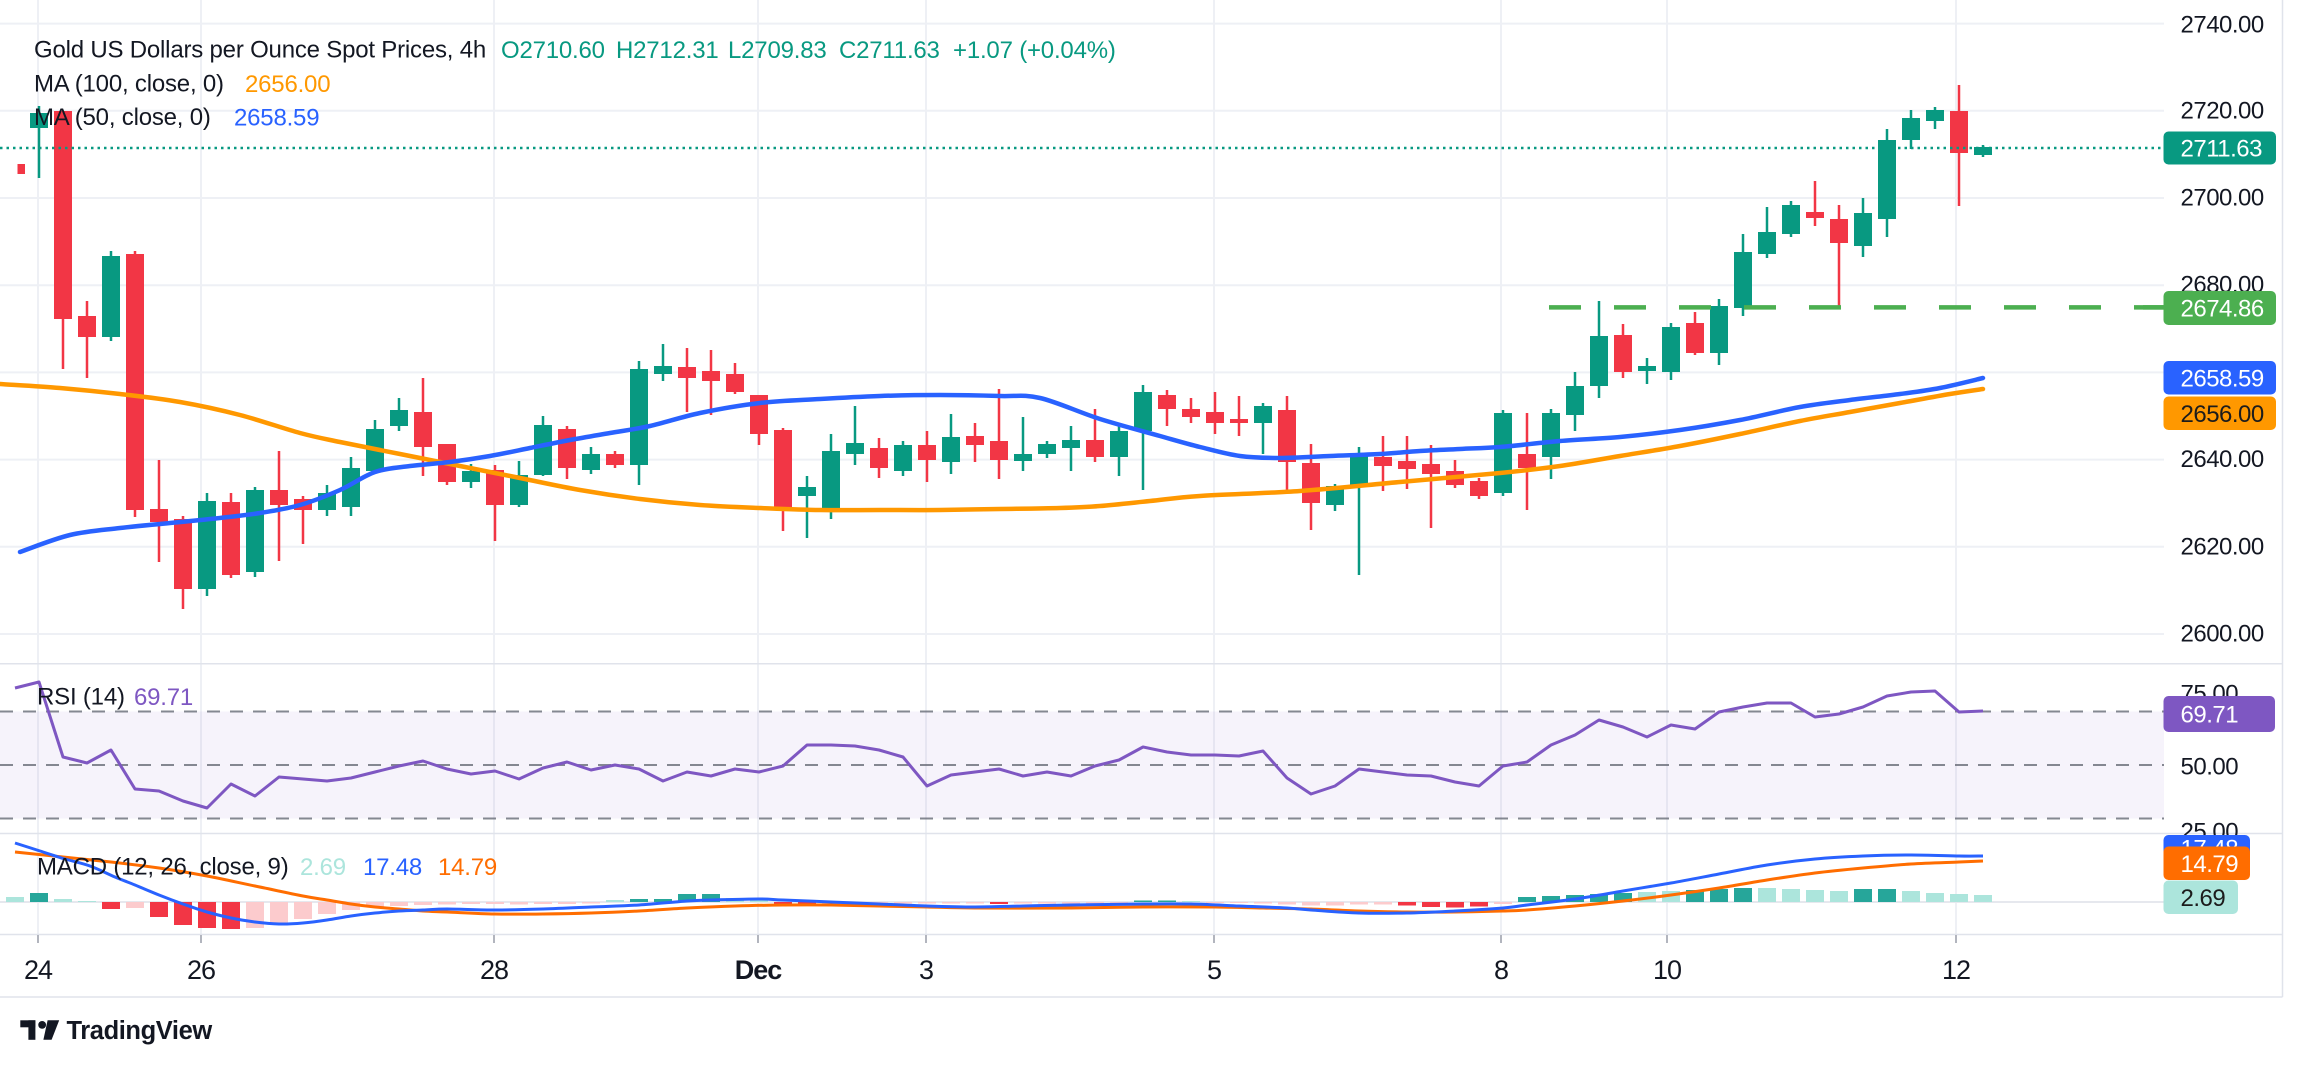  What do you see at coordinates (2222, 459) in the screenshot?
I see `svg-text: 2640.00` at bounding box center [2222, 459].